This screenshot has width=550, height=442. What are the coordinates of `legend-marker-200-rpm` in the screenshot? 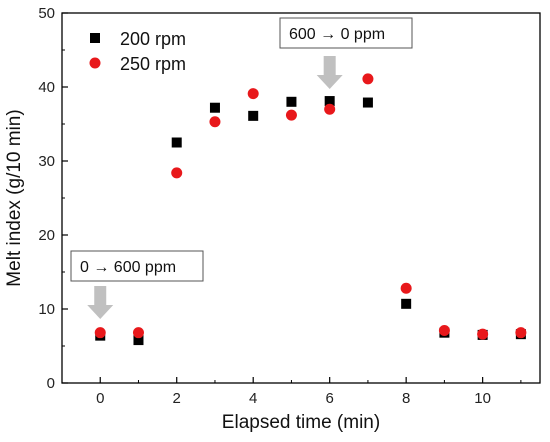 It's located at (95, 38).